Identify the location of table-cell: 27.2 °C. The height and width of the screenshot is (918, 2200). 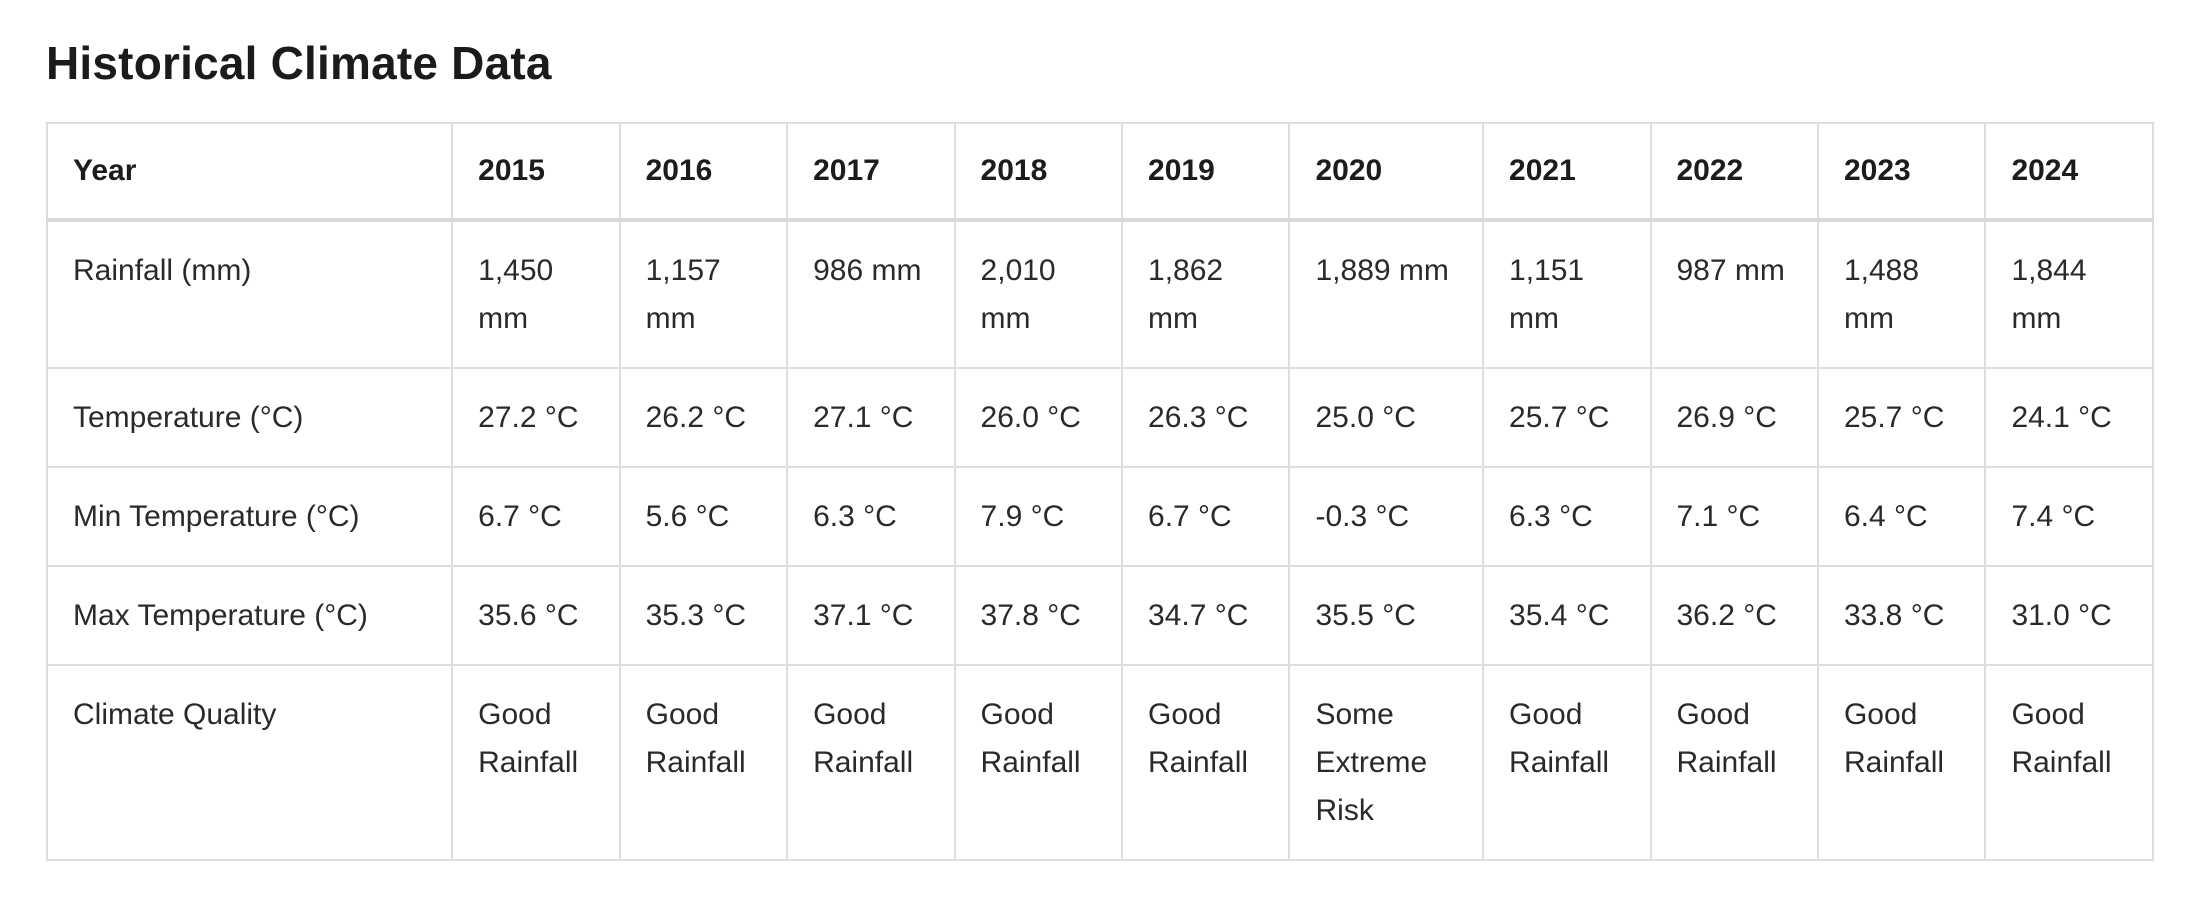
(536, 417).